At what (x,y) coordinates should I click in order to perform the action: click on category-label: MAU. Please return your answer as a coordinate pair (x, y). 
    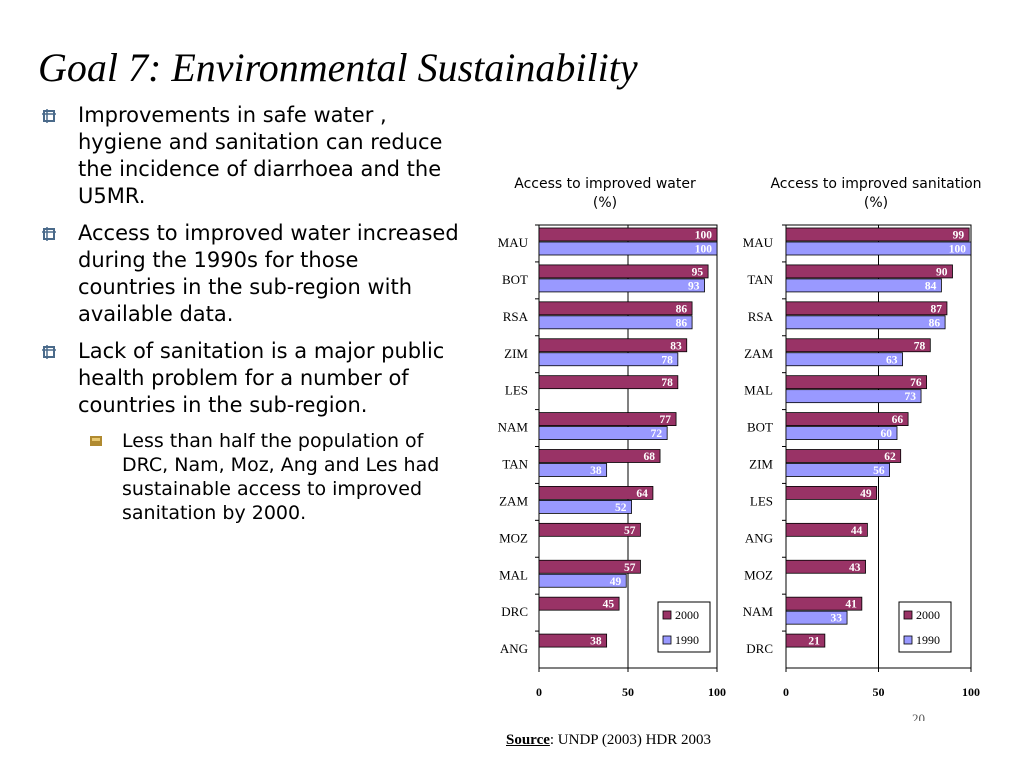
    Looking at the image, I should click on (758, 242).